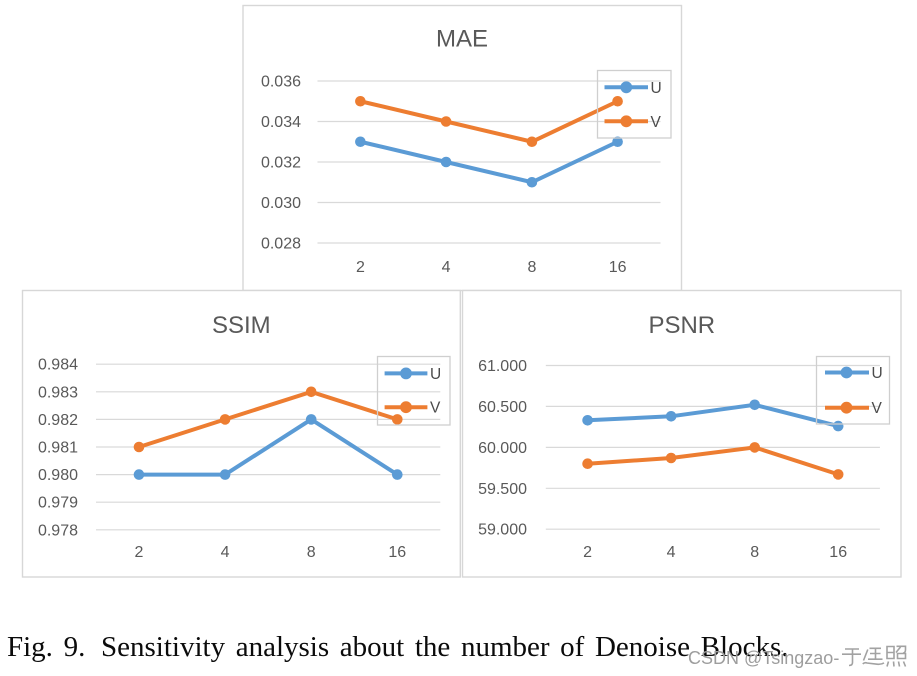  Describe the element at coordinates (281, 82) in the screenshot. I see `svg-text: 0.036` at that location.